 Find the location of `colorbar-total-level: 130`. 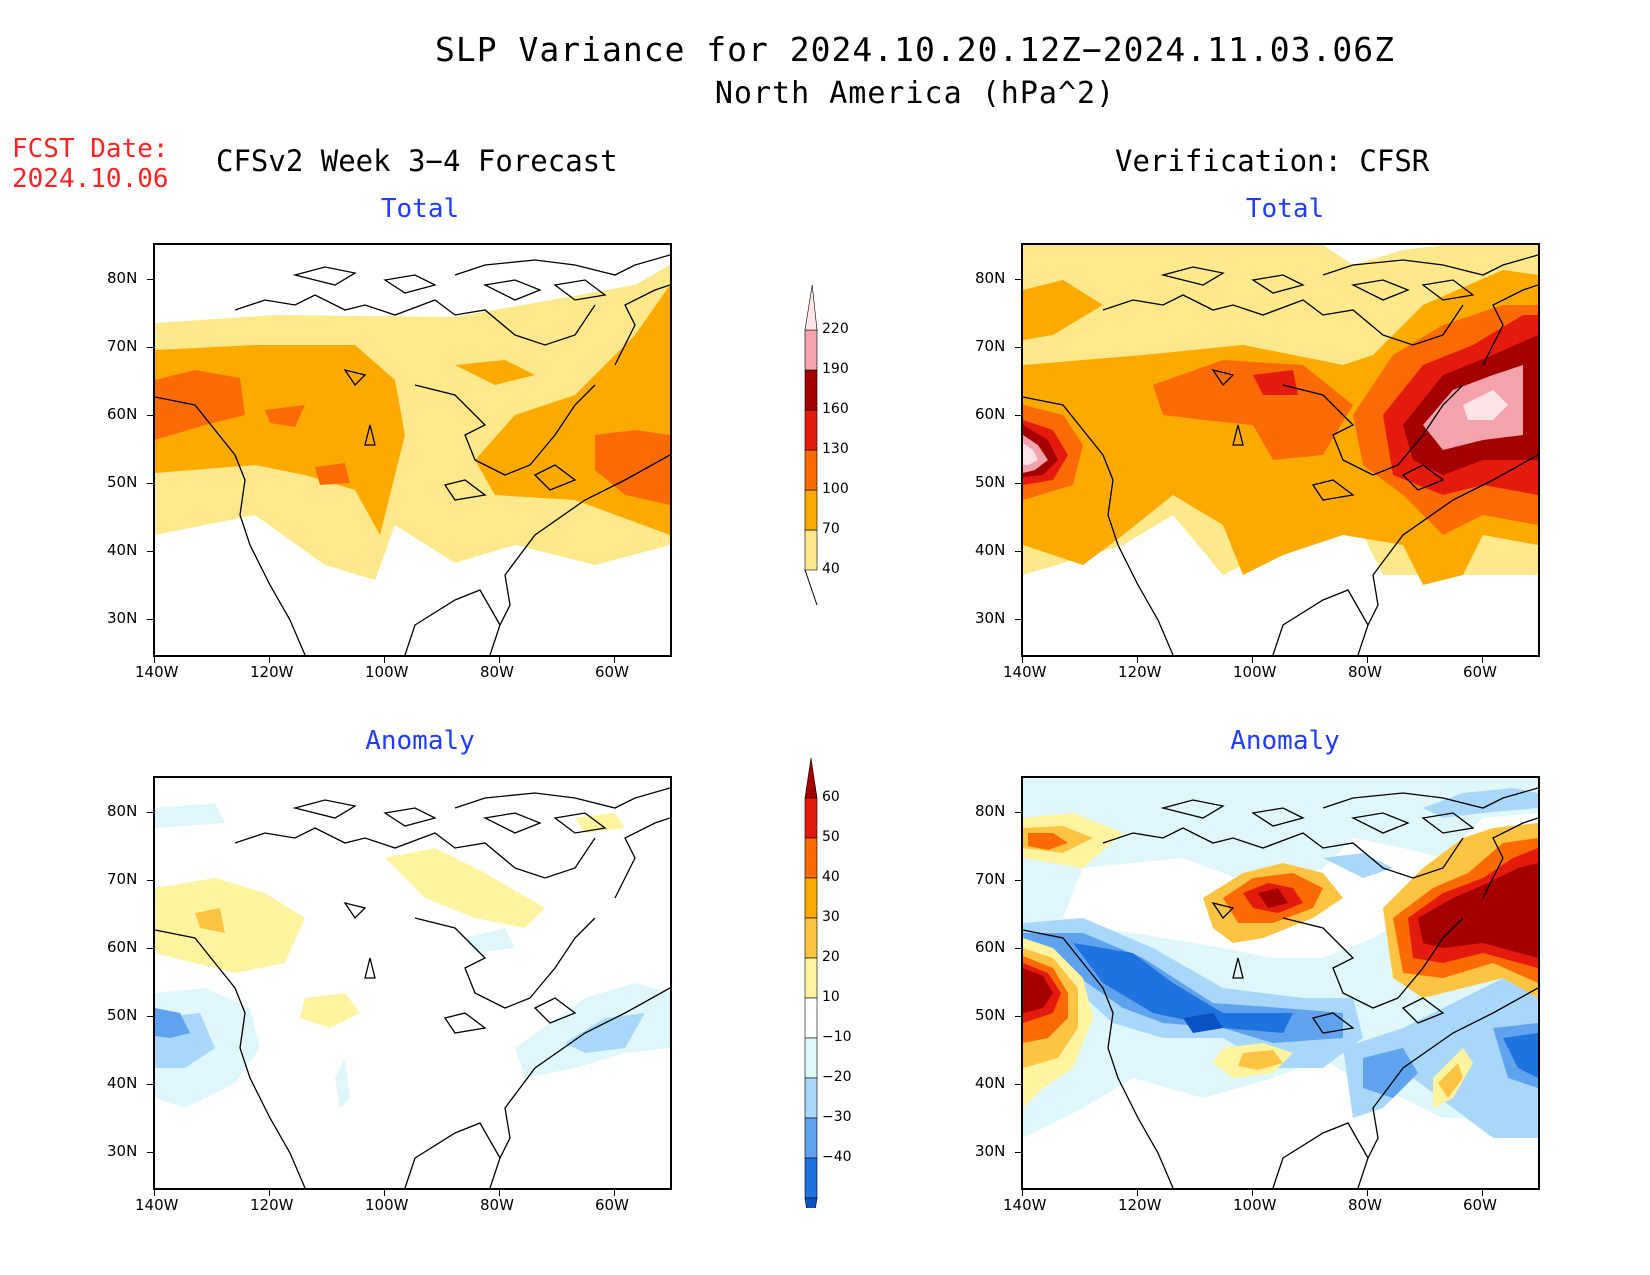

colorbar-total-level: 130 is located at coordinates (835, 449).